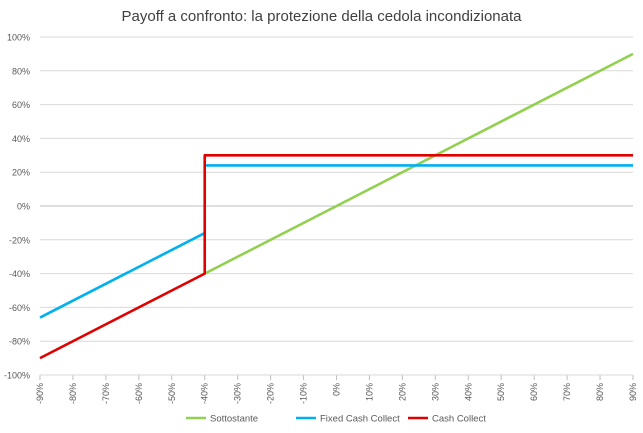 This screenshot has height=433, width=643. What do you see at coordinates (21, 173) in the screenshot?
I see `y-tick-label: 20%` at bounding box center [21, 173].